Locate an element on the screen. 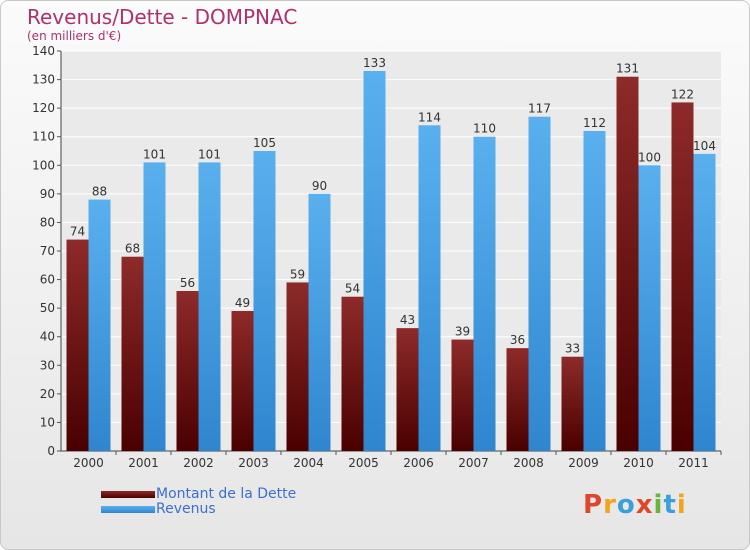 This screenshot has width=750, height=550. proxiti-logo: Proxiti is located at coordinates (635, 505).